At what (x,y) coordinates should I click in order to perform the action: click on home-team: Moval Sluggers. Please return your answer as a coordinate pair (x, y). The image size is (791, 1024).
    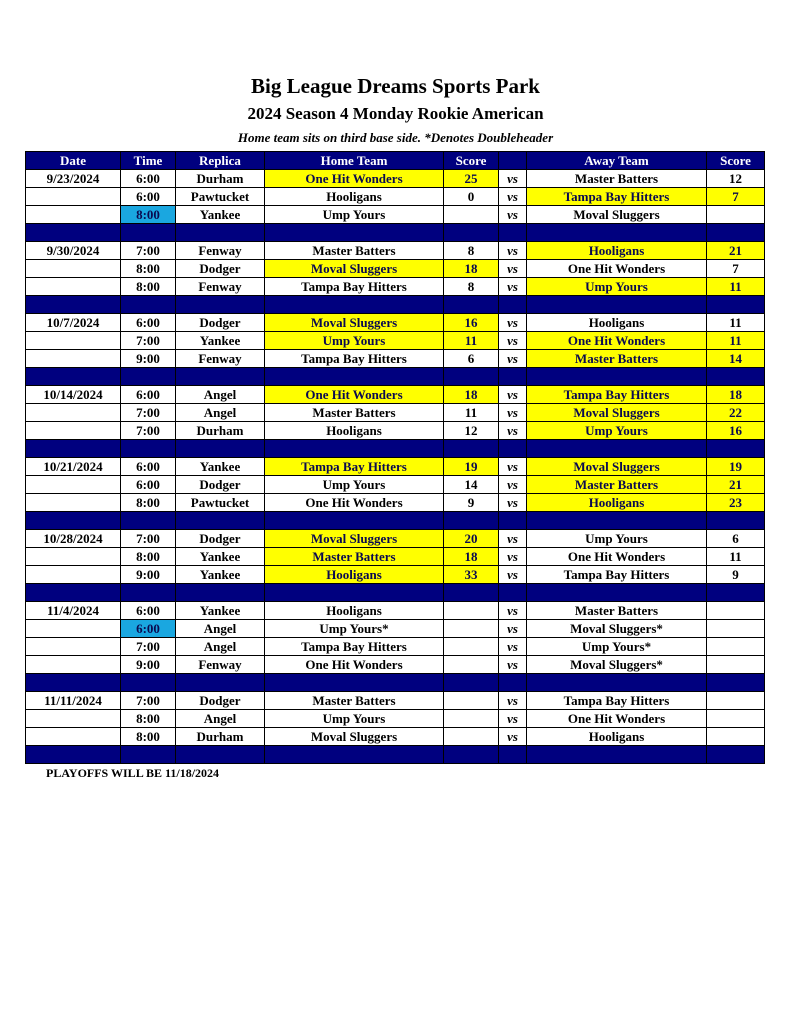
    Looking at the image, I should click on (354, 736).